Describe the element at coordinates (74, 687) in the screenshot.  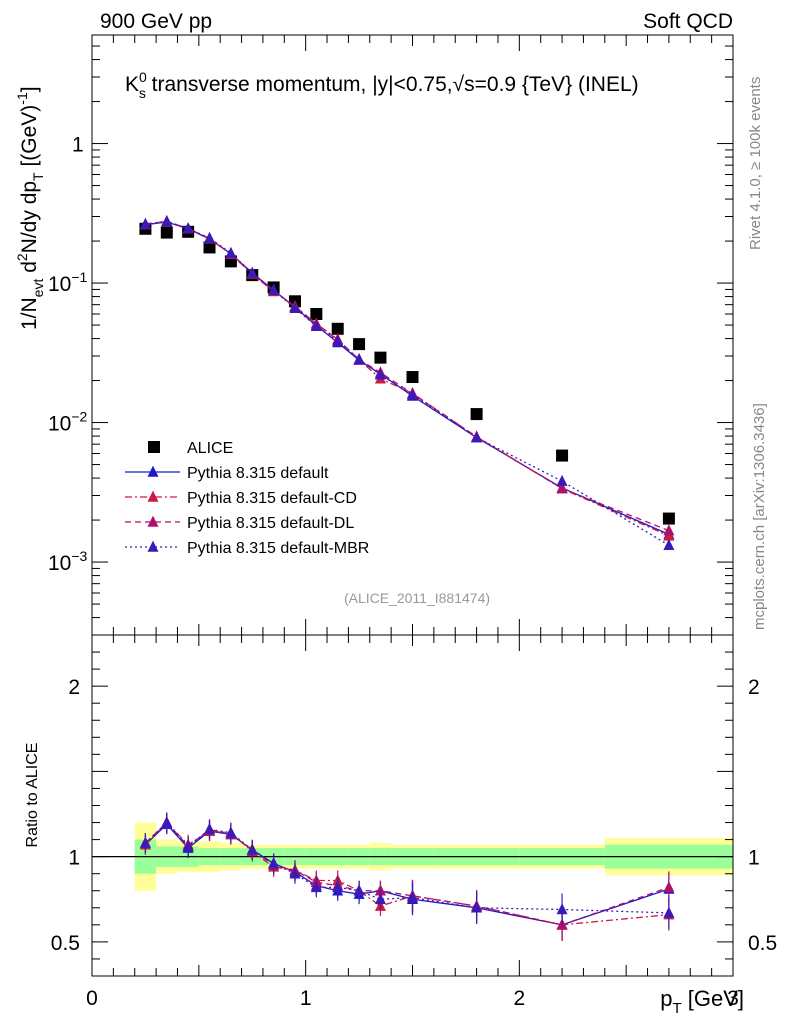
I see `y-tick-label-ratio: 2` at that location.